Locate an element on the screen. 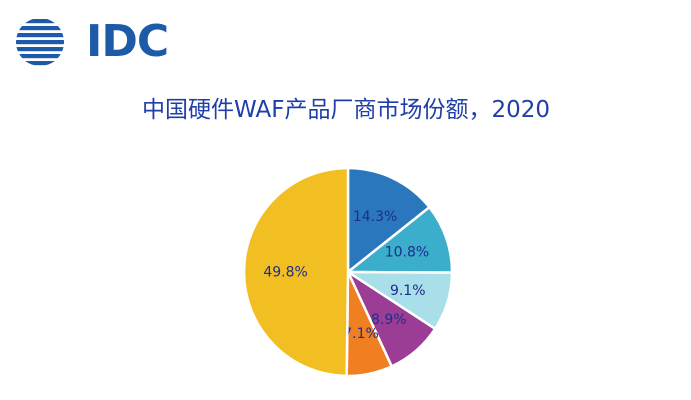 The image size is (692, 400). pie-slice-label-6: 49.8% is located at coordinates (285, 273).